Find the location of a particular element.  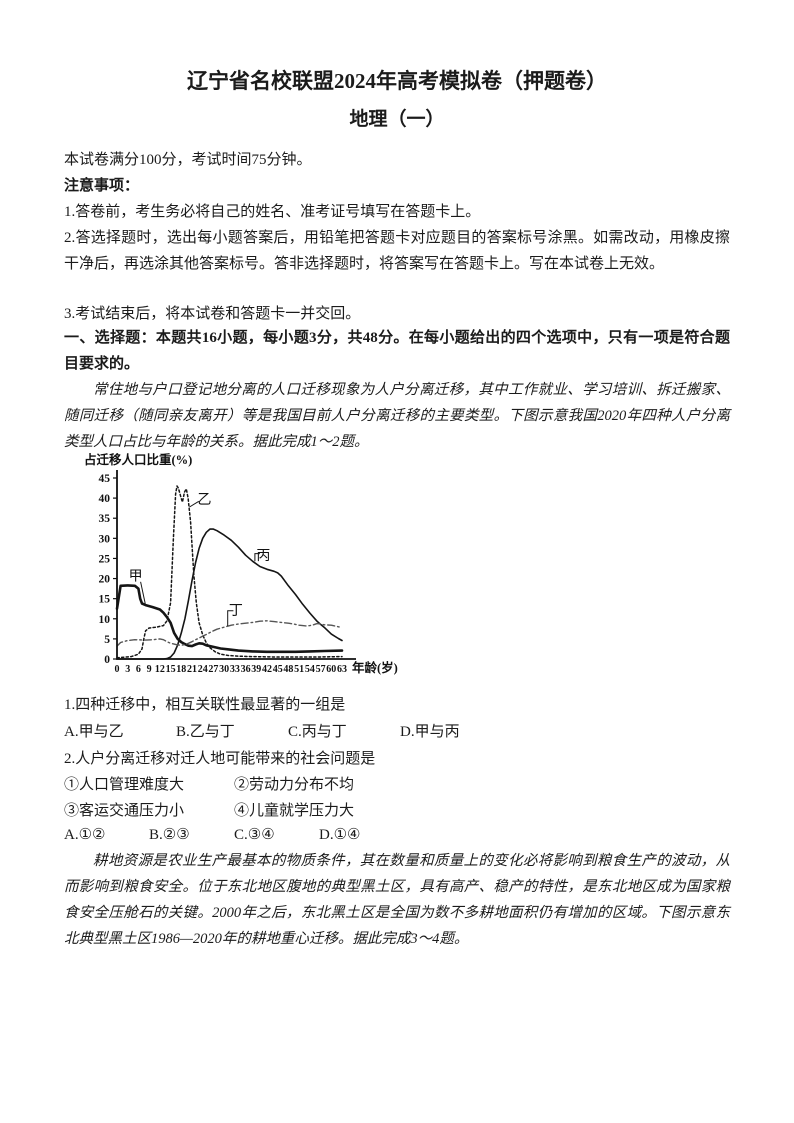

curve-label-3: 丁 is located at coordinates (236, 611).